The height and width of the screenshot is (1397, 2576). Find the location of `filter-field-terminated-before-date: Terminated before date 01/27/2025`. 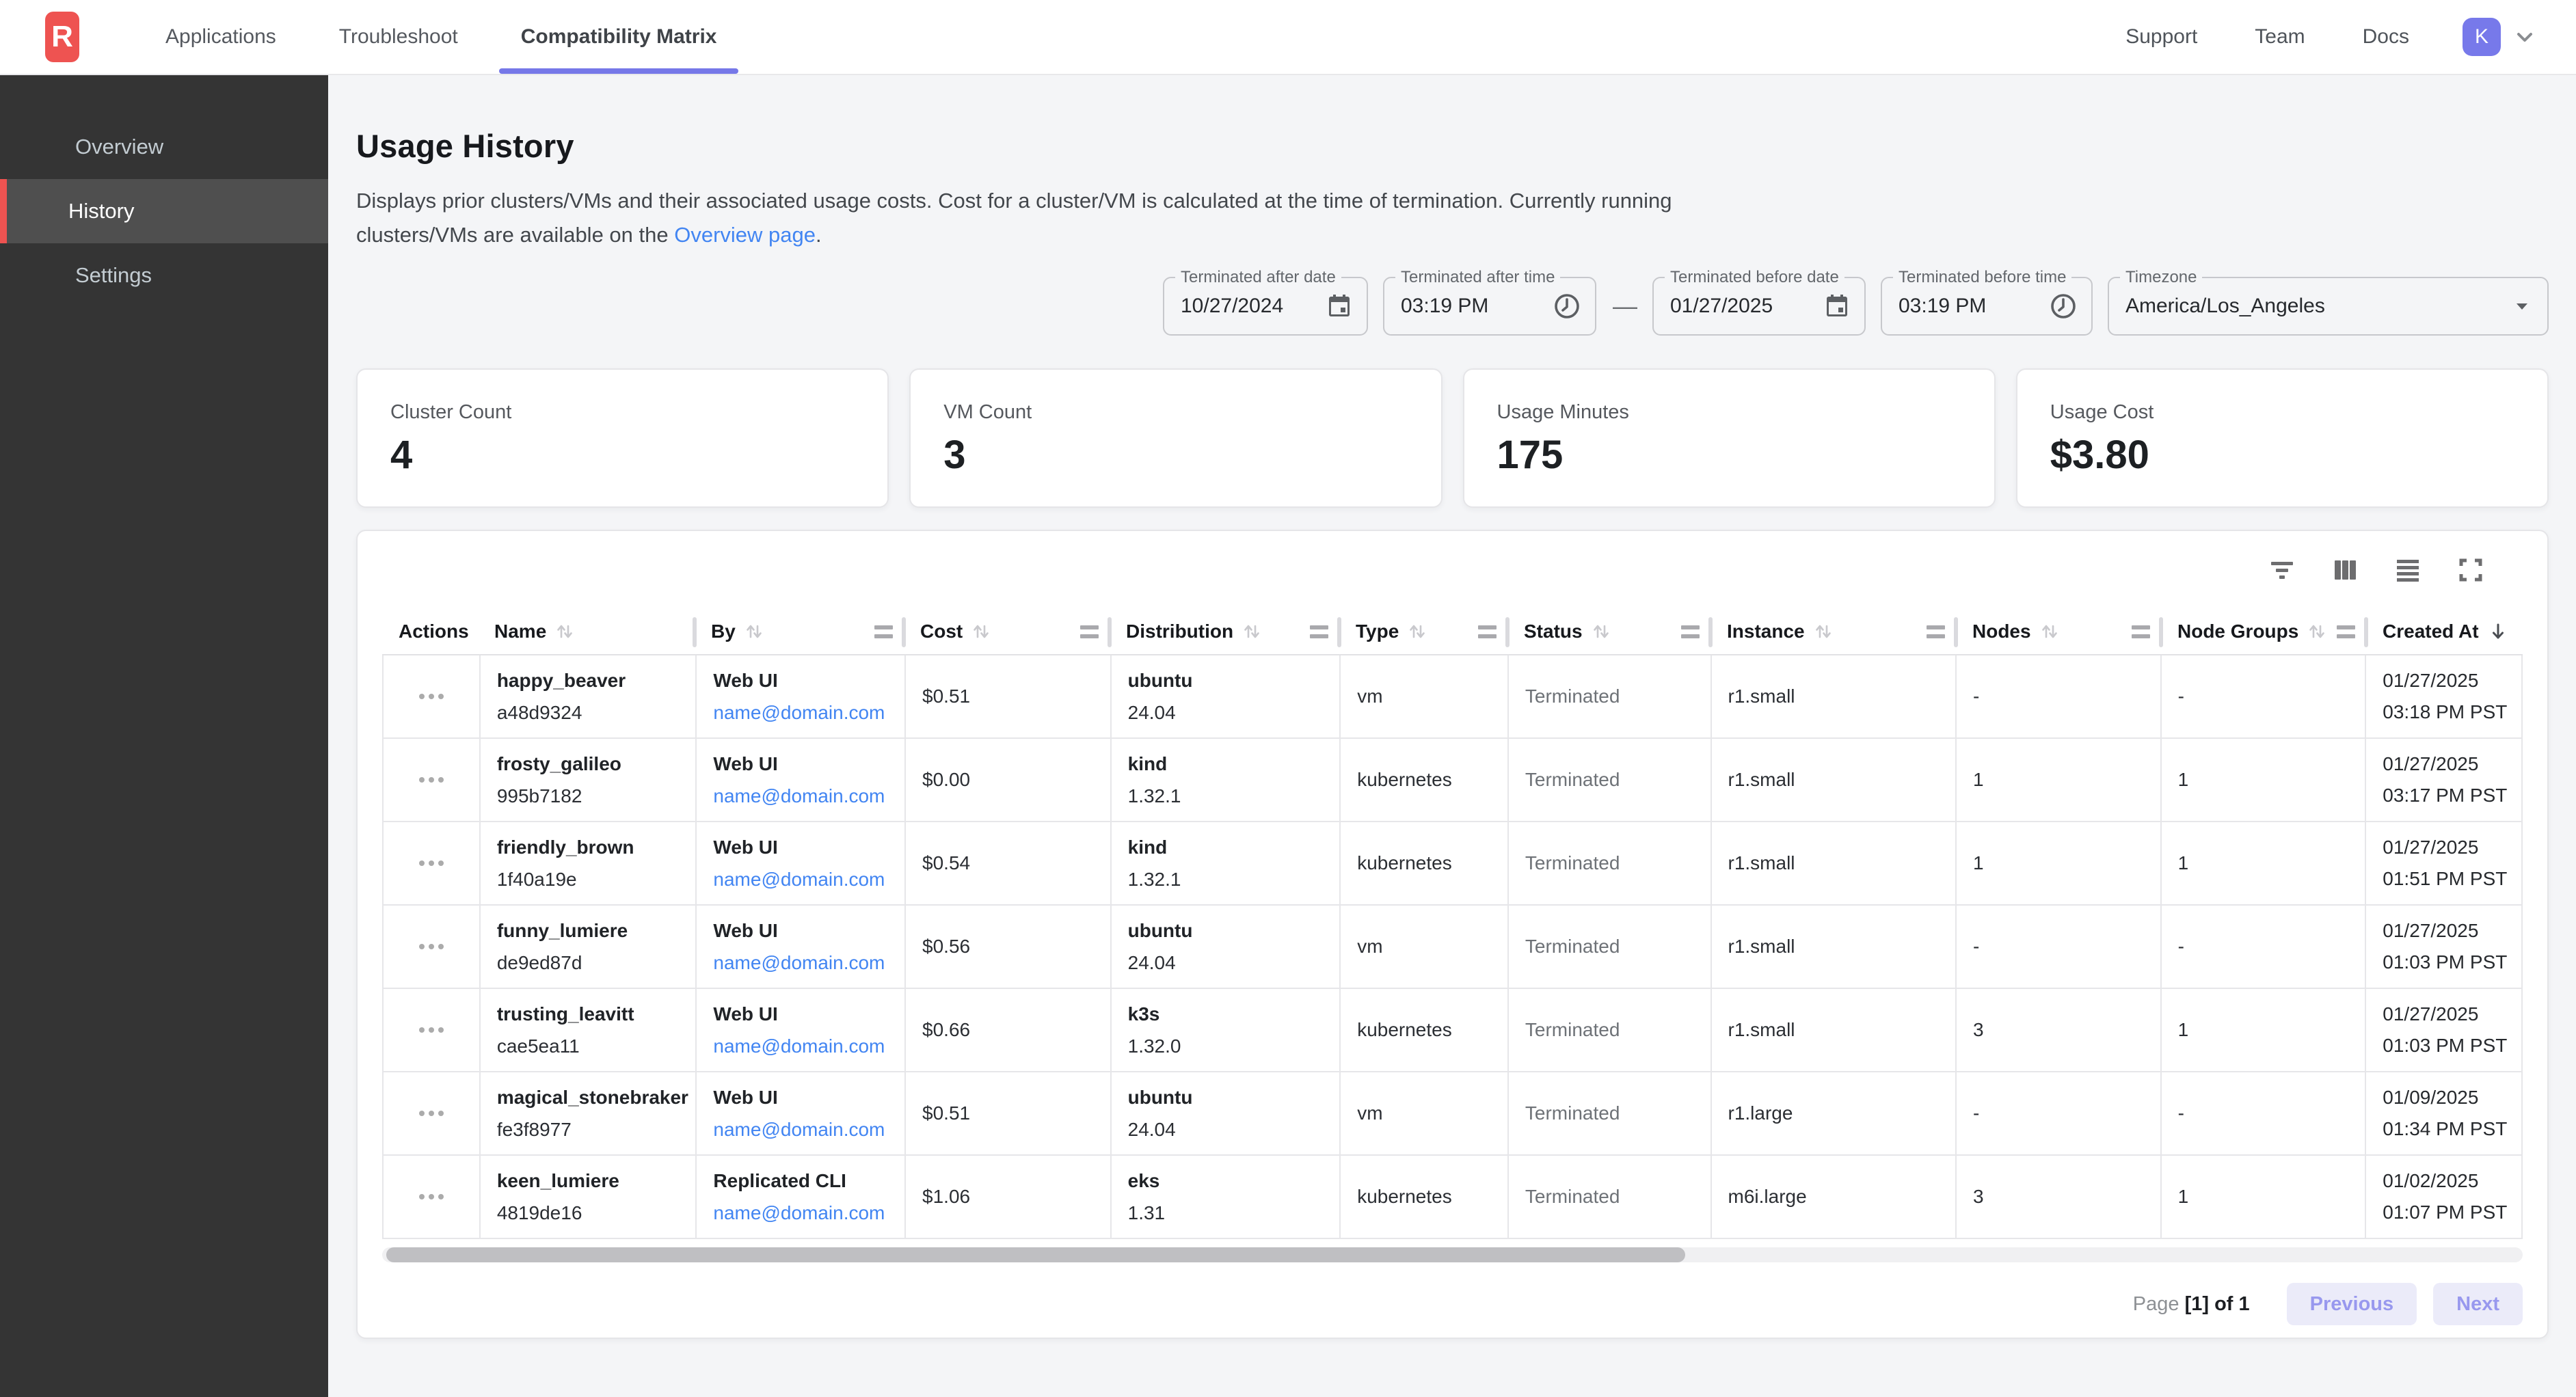

filter-field-terminated-before-date: Terminated before date 01/27/2025 is located at coordinates (1759, 302).